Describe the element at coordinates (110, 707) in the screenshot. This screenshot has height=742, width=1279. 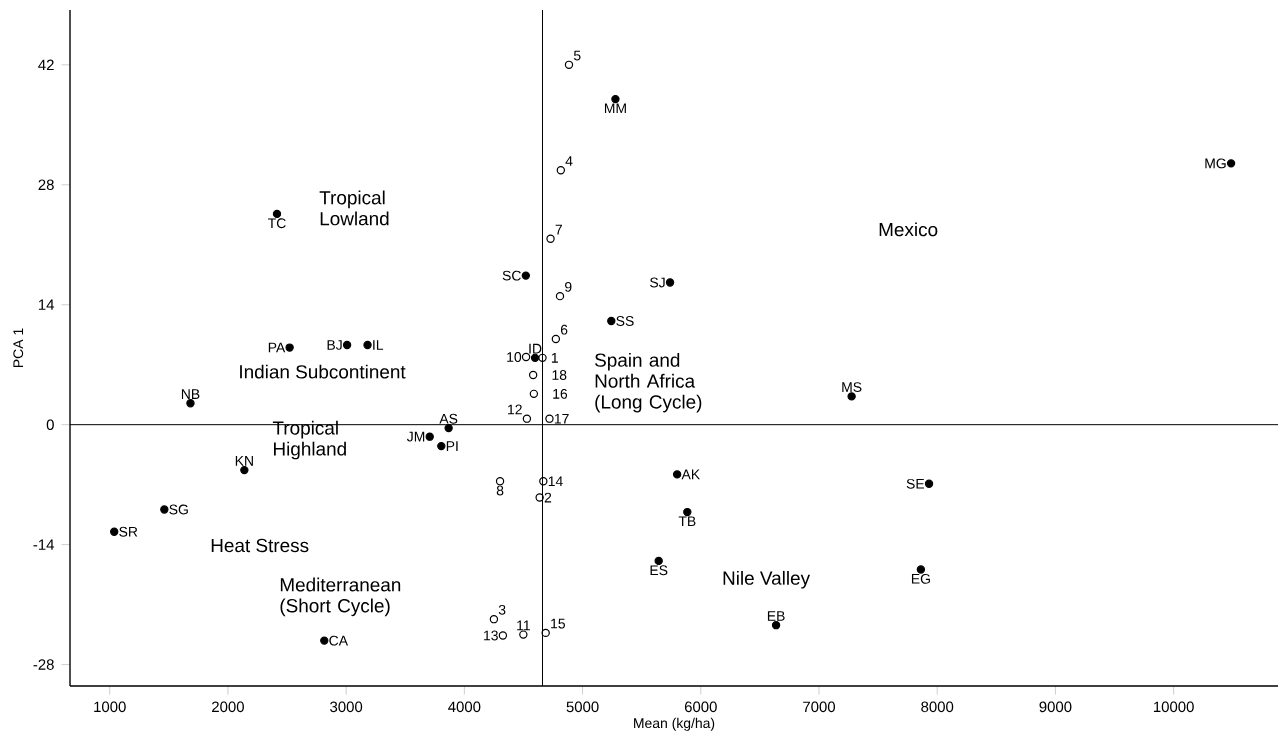
I see `x-tick-label: 1000` at that location.